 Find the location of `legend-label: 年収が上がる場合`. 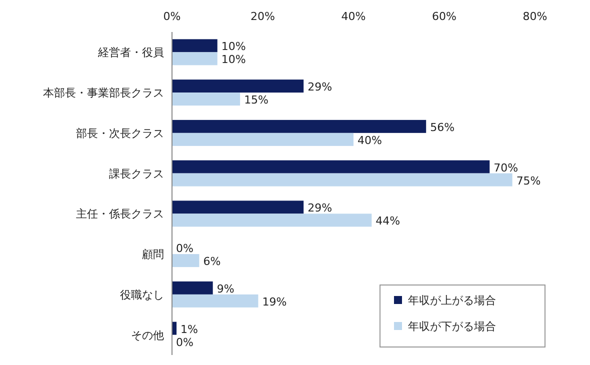

legend-label: 年収が上がる場合 is located at coordinates (452, 300).